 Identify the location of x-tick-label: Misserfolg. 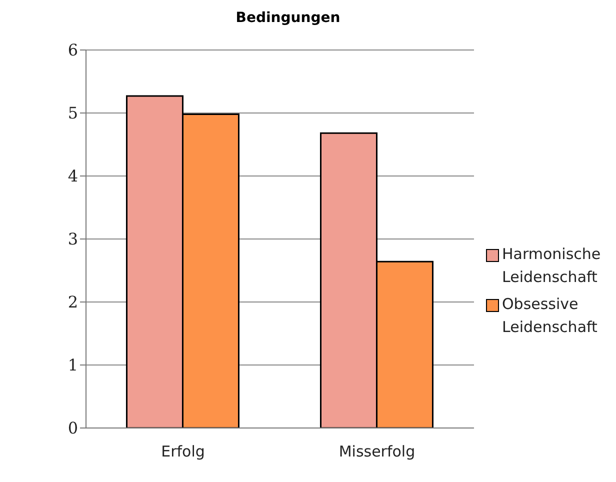
(377, 451).